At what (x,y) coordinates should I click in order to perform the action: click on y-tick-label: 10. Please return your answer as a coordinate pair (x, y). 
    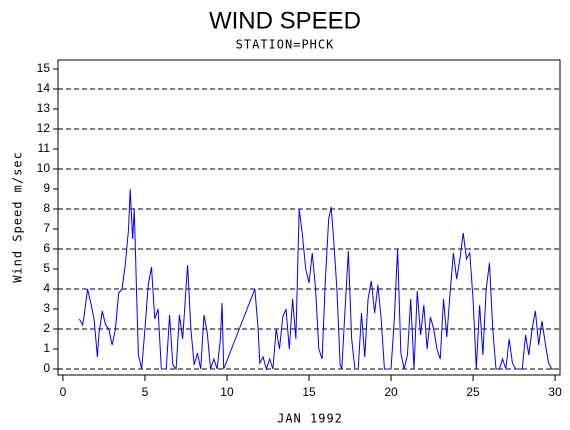
    Looking at the image, I should click on (44, 168).